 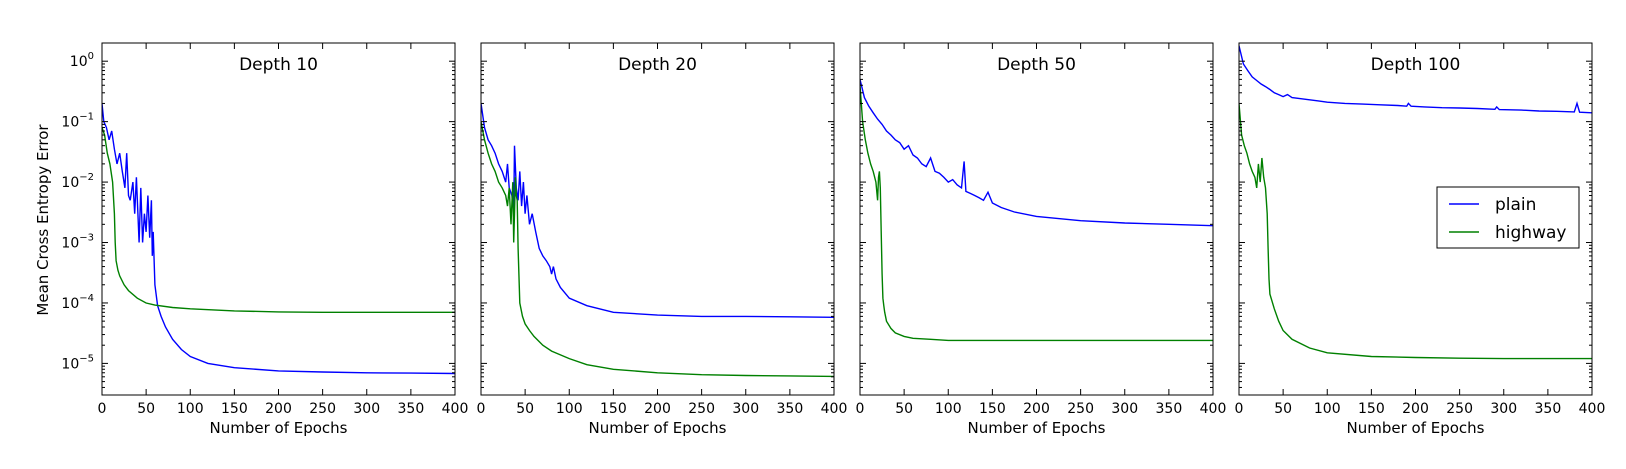 What do you see at coordinates (77, 302) in the screenshot?
I see `y-tick-label: 10⁻⁴` at bounding box center [77, 302].